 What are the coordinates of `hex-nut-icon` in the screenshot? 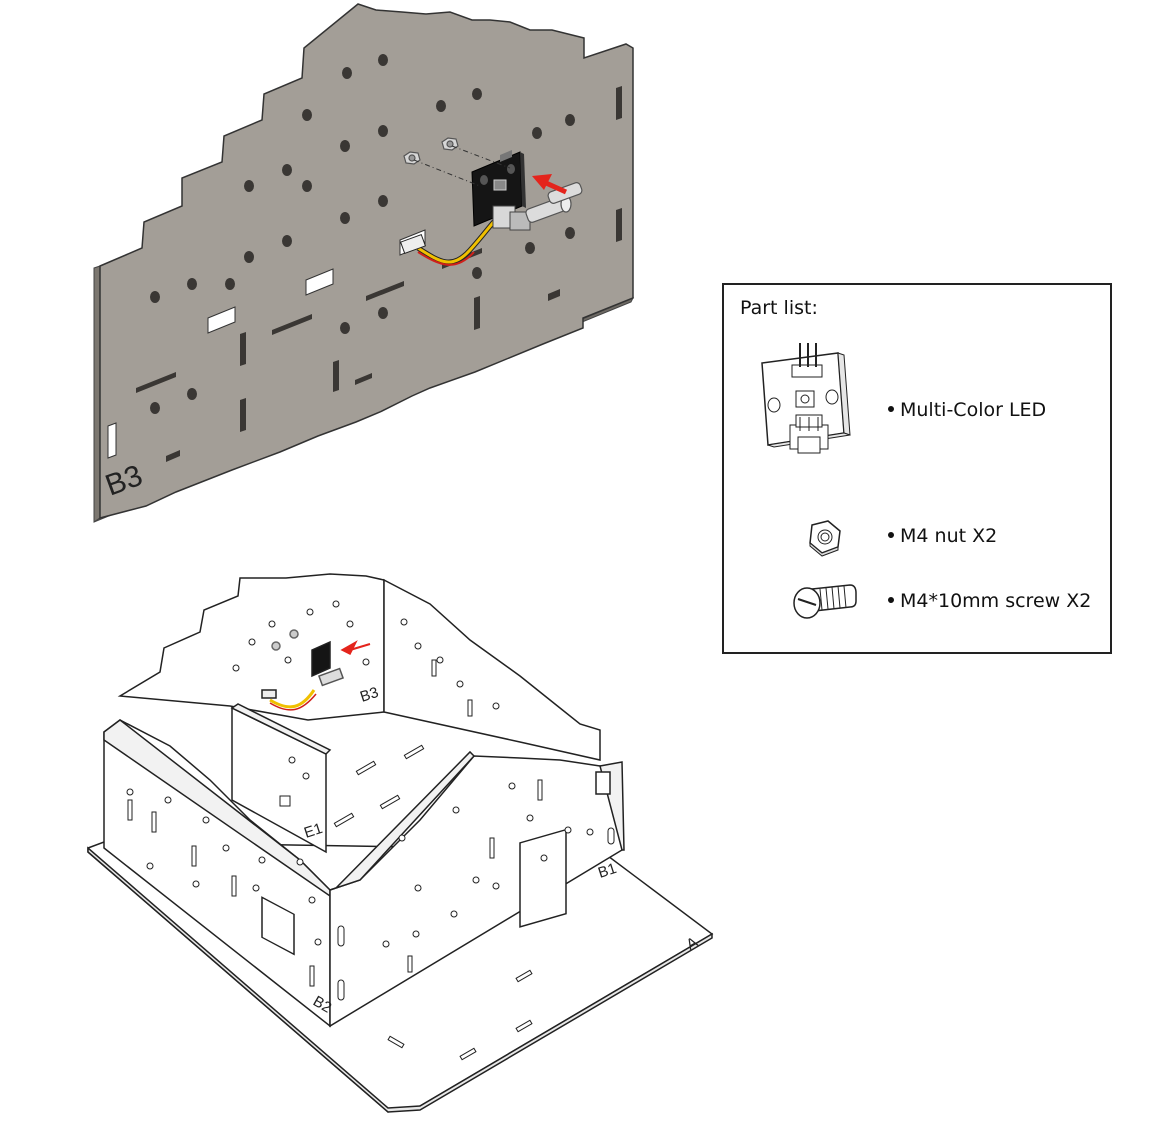 It's located at (825, 538).